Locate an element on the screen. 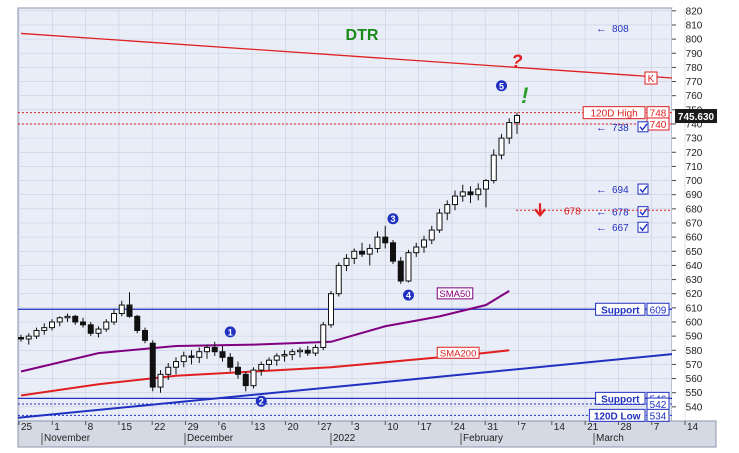  y-tick-label: 600 is located at coordinates (694, 322).